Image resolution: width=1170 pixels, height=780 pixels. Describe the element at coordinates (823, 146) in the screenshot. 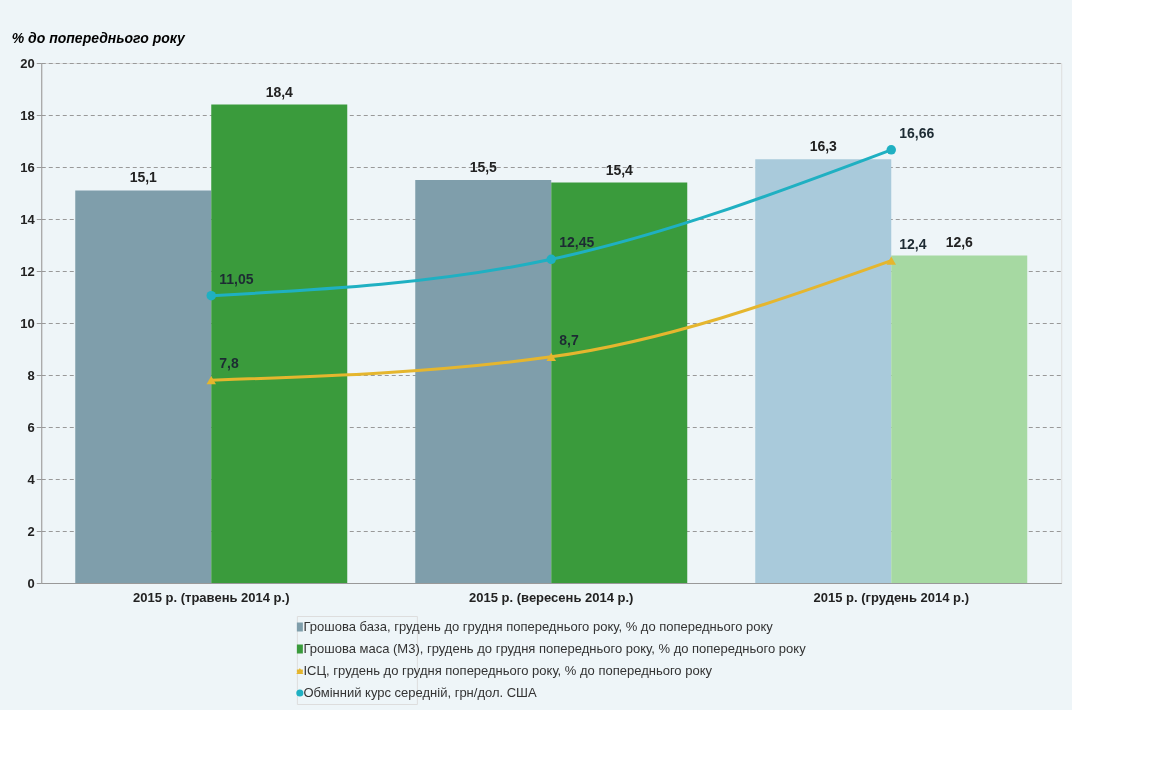

I see `data-label: 16,3` at that location.